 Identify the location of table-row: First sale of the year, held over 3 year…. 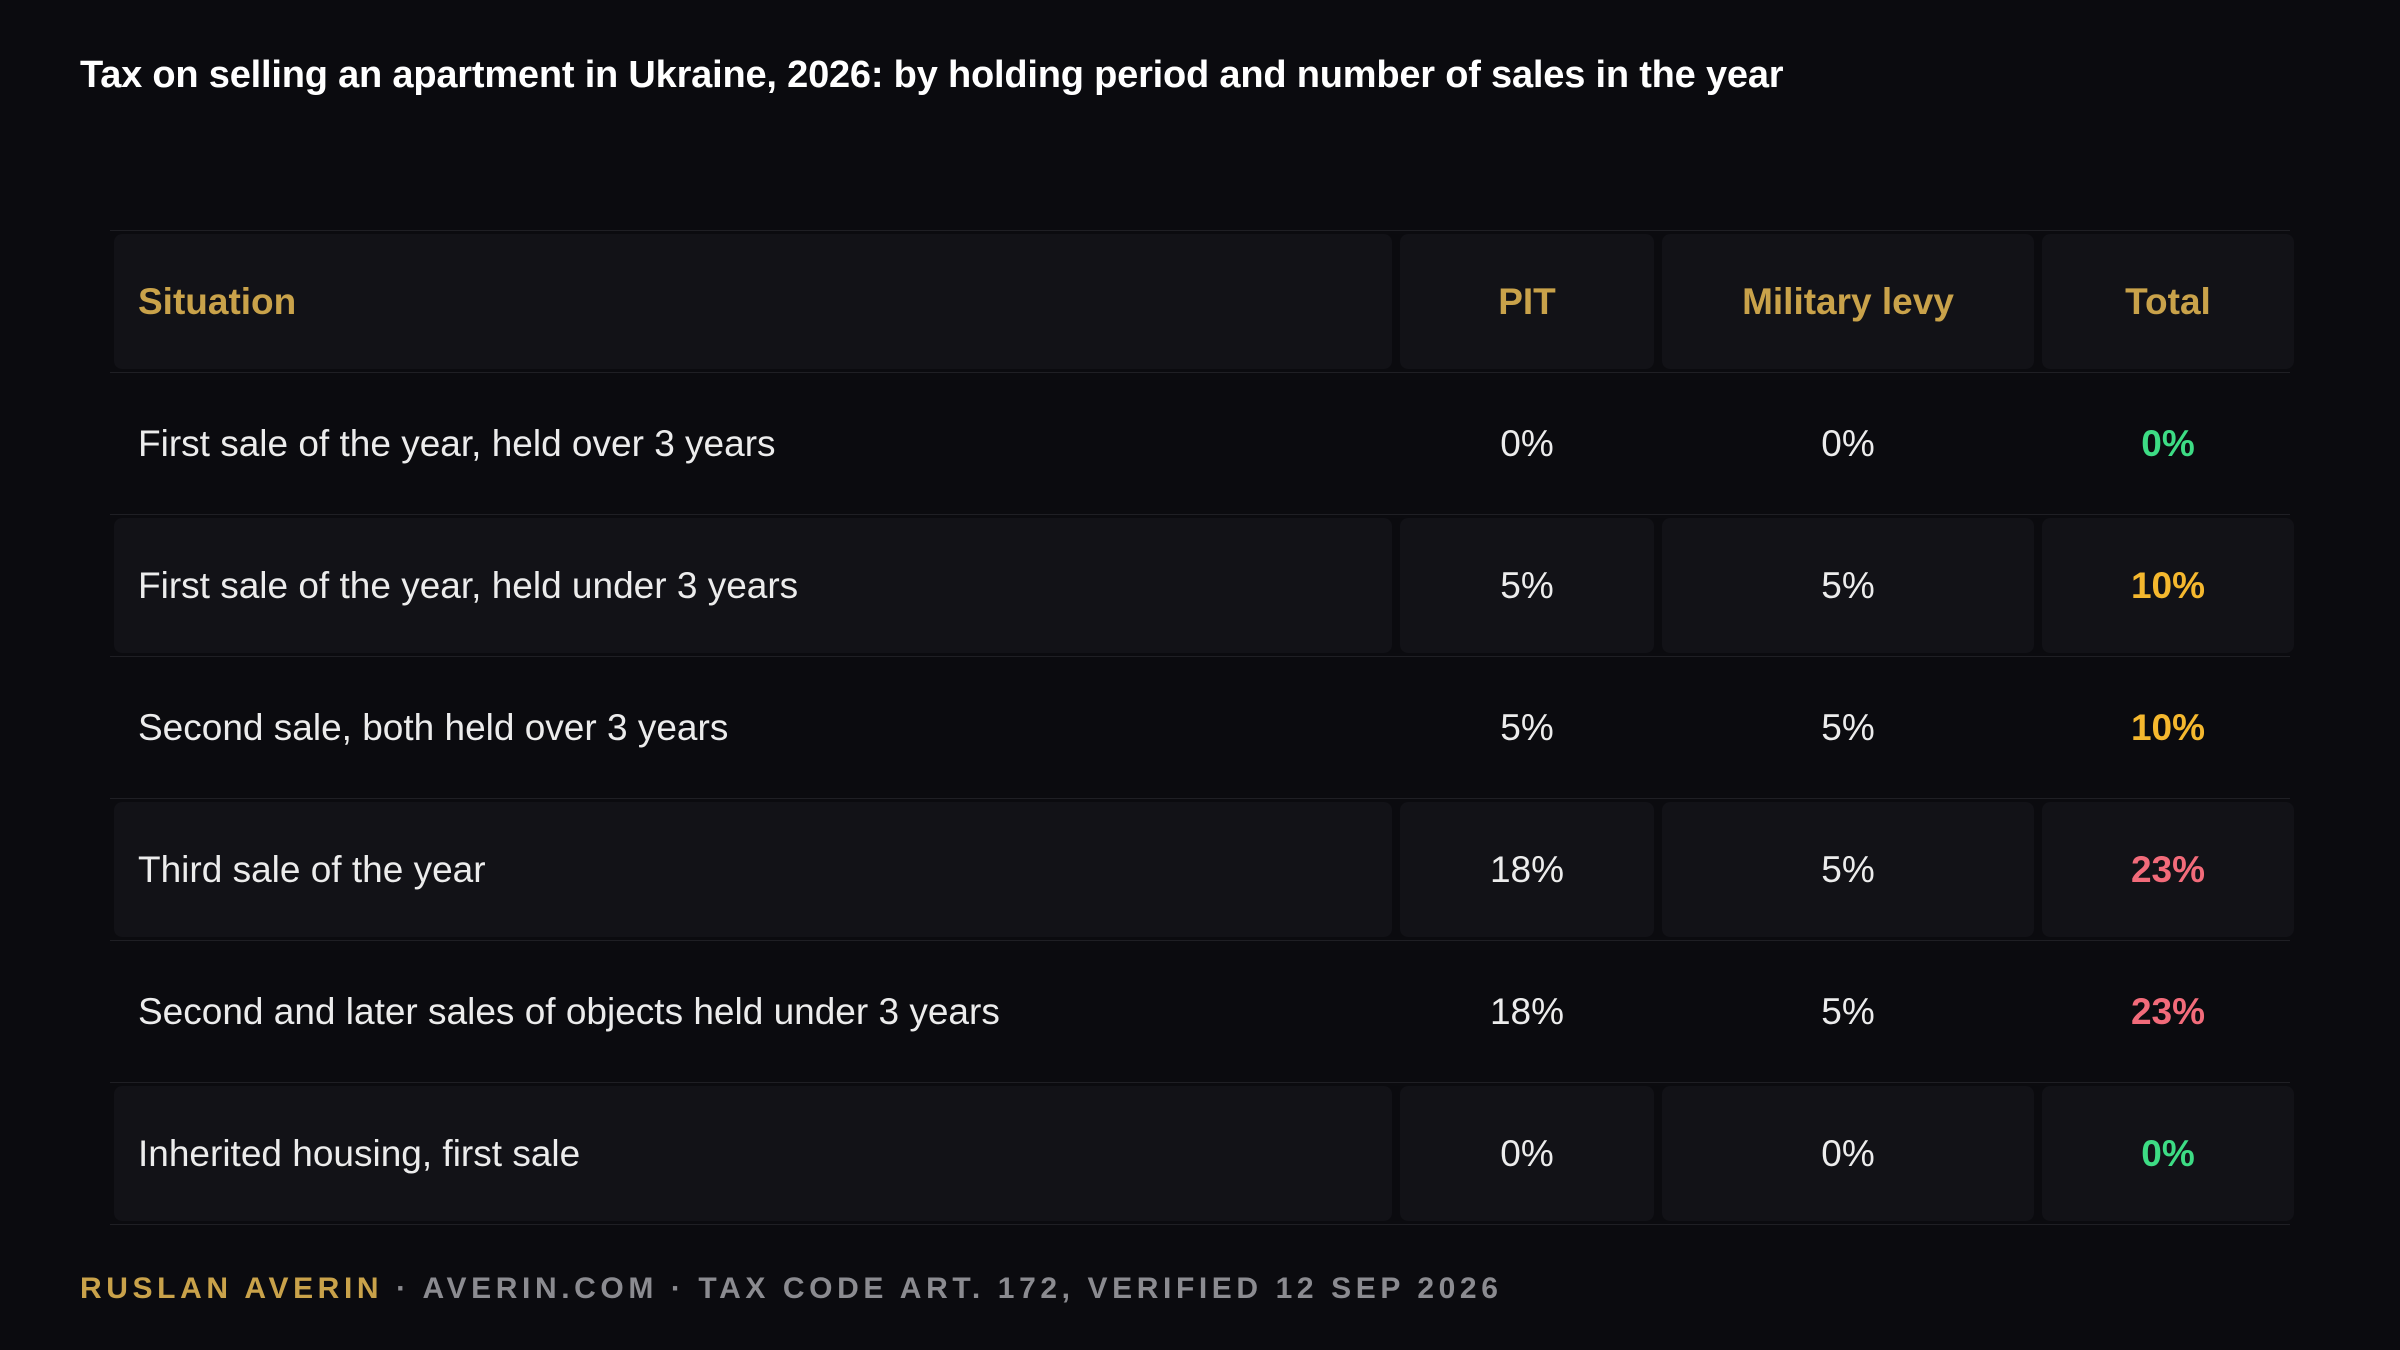
(1200, 444).